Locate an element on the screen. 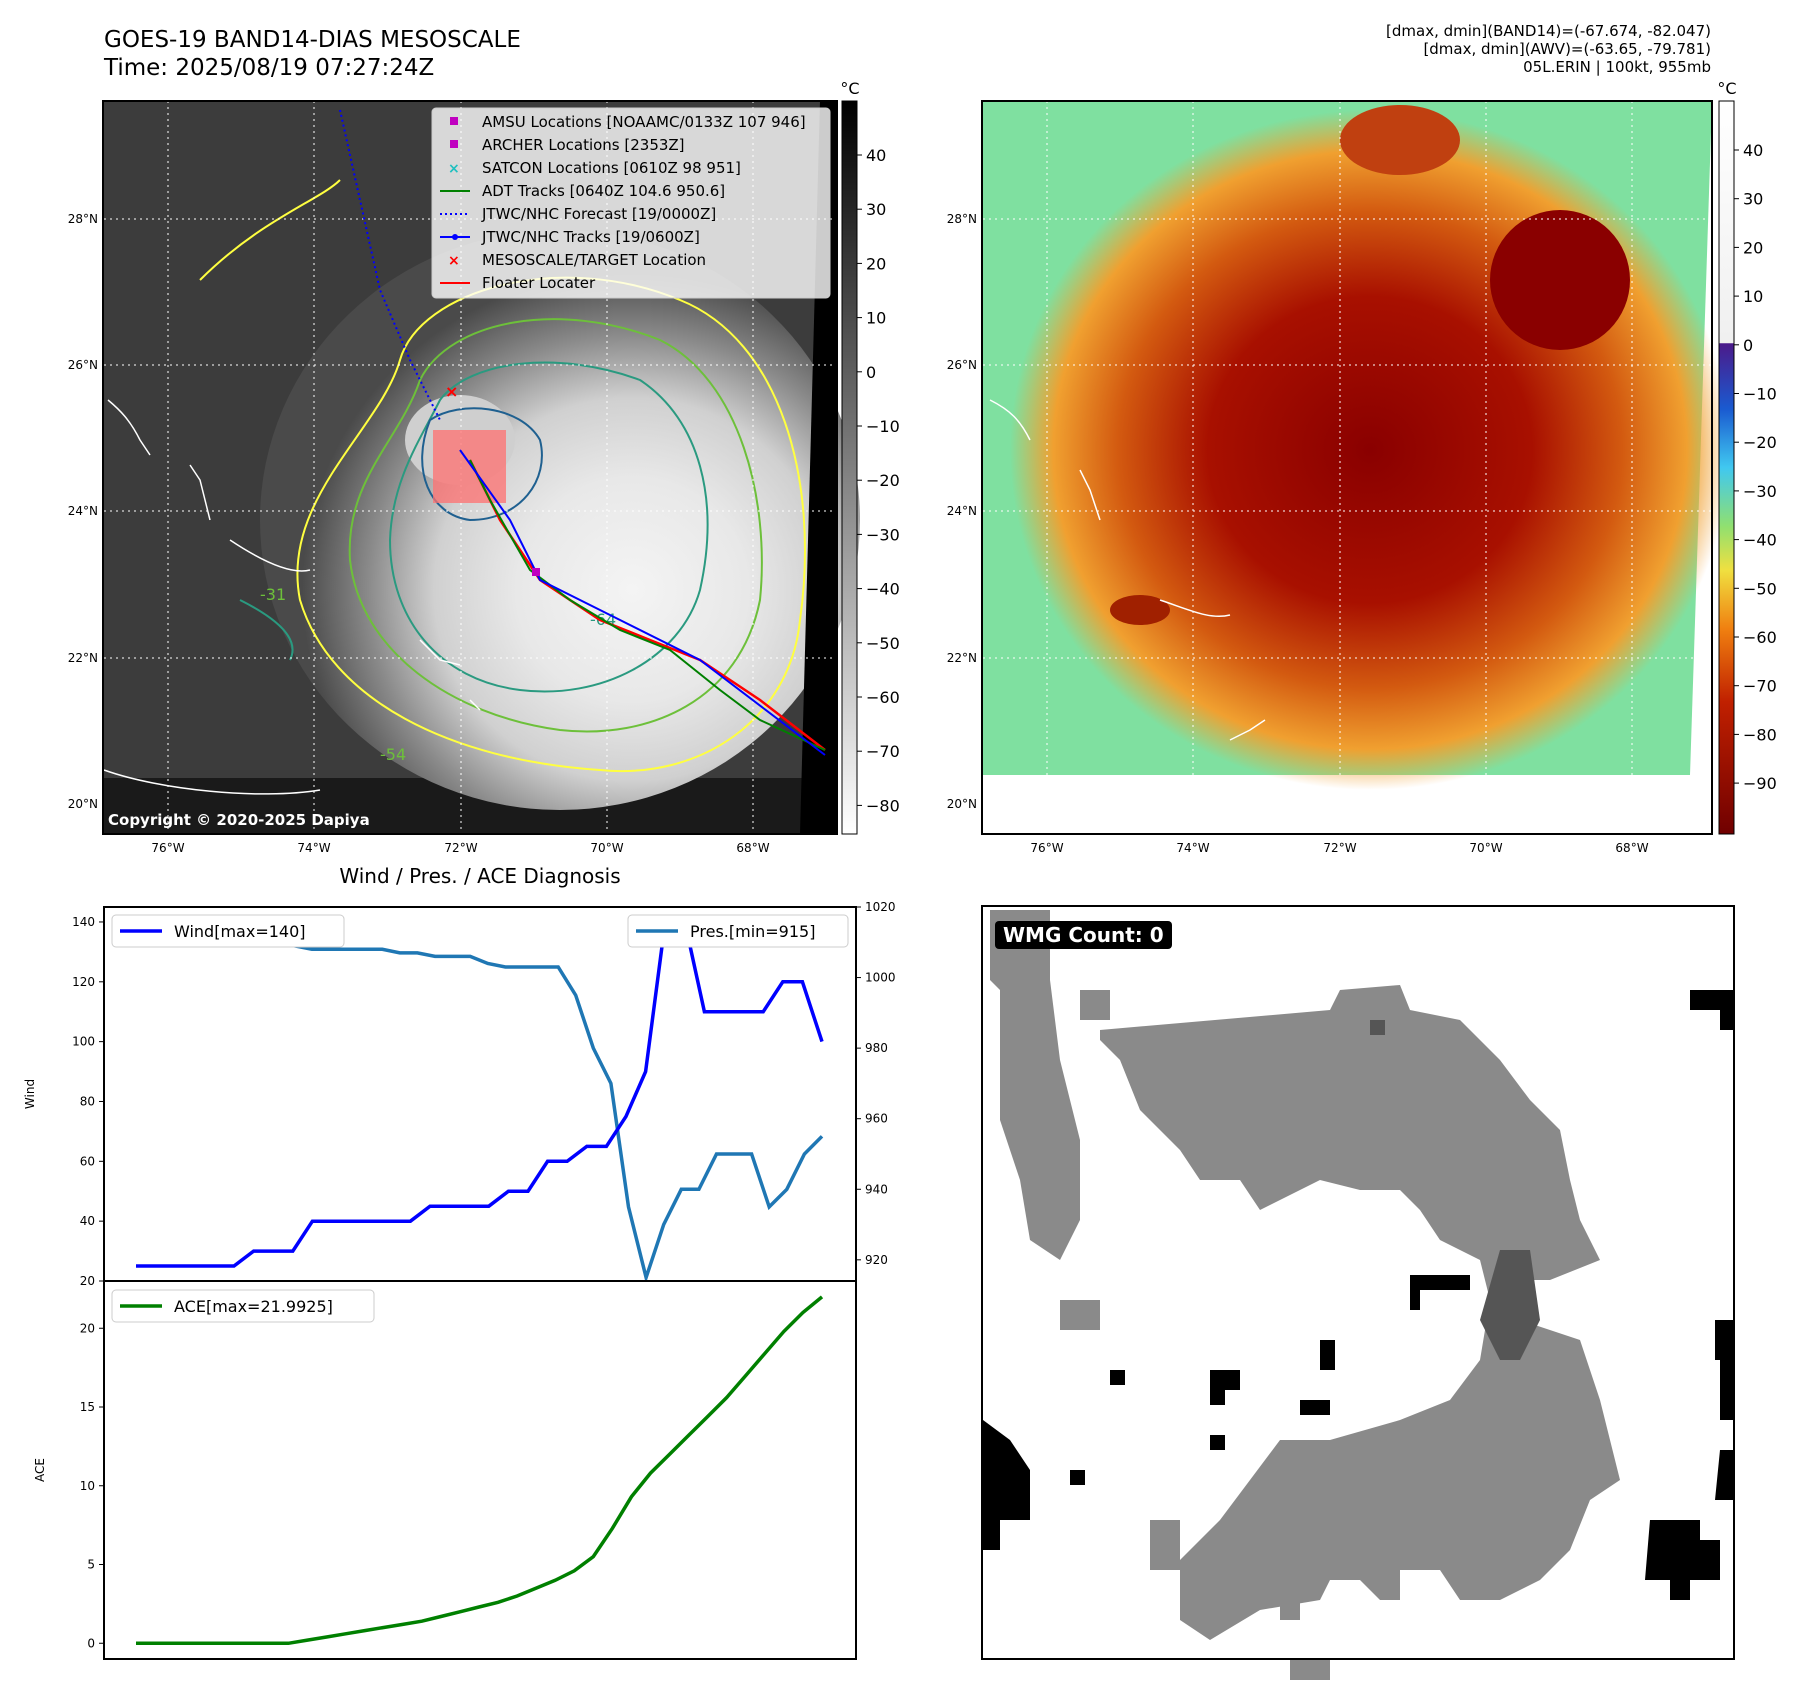  wind-tick-label: 80 is located at coordinates (87, 1101).